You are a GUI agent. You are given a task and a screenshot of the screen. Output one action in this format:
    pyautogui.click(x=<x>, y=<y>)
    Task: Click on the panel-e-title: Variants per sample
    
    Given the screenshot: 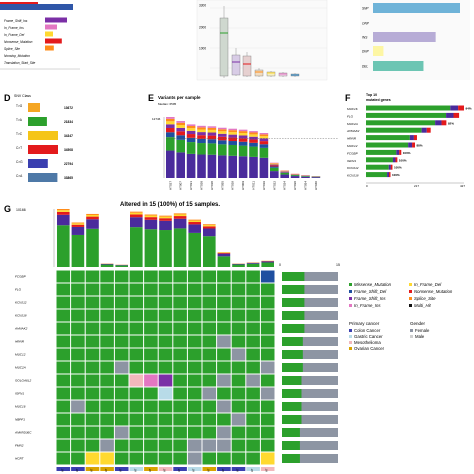 What is the action you would take?
    pyautogui.click(x=179, y=97)
    